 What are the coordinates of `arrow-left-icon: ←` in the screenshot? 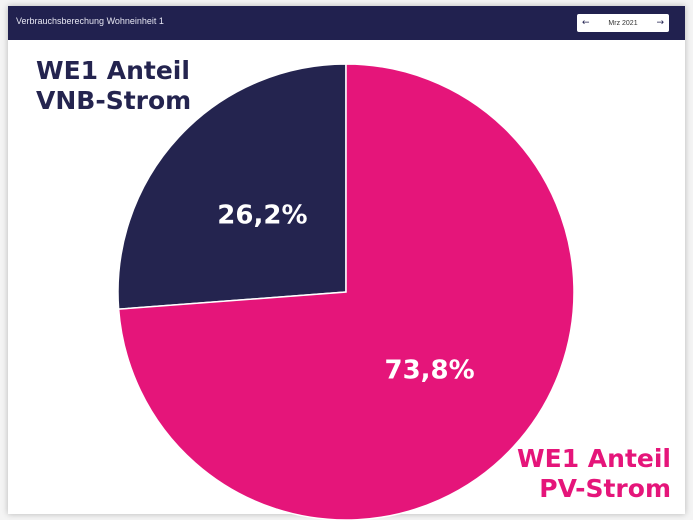 It's located at (586, 23).